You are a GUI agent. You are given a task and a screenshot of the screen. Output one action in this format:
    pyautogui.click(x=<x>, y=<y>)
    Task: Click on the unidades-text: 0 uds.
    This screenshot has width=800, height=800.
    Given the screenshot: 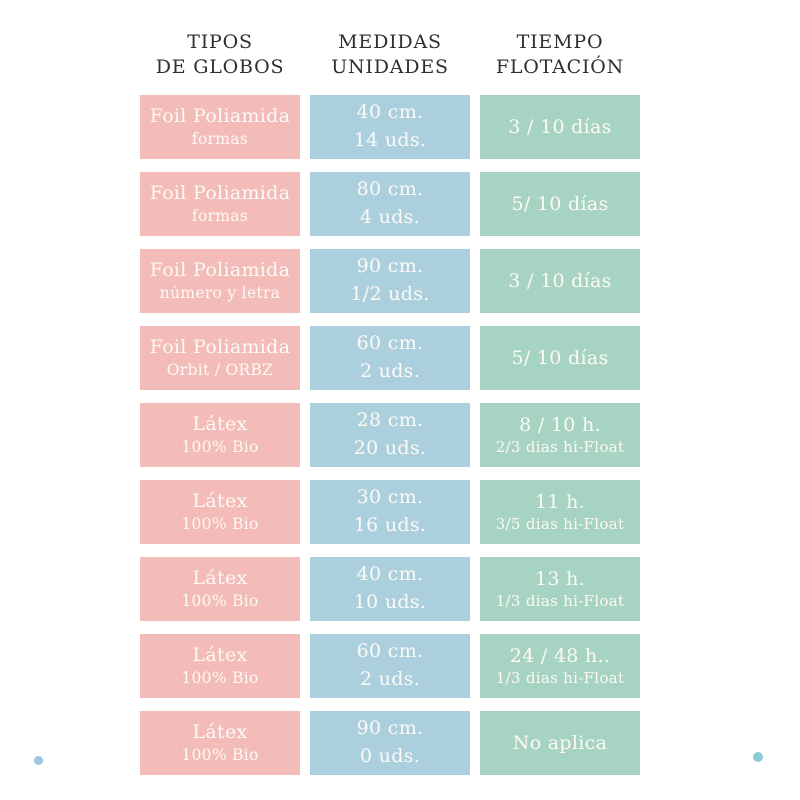 What is the action you would take?
    pyautogui.click(x=390, y=756)
    